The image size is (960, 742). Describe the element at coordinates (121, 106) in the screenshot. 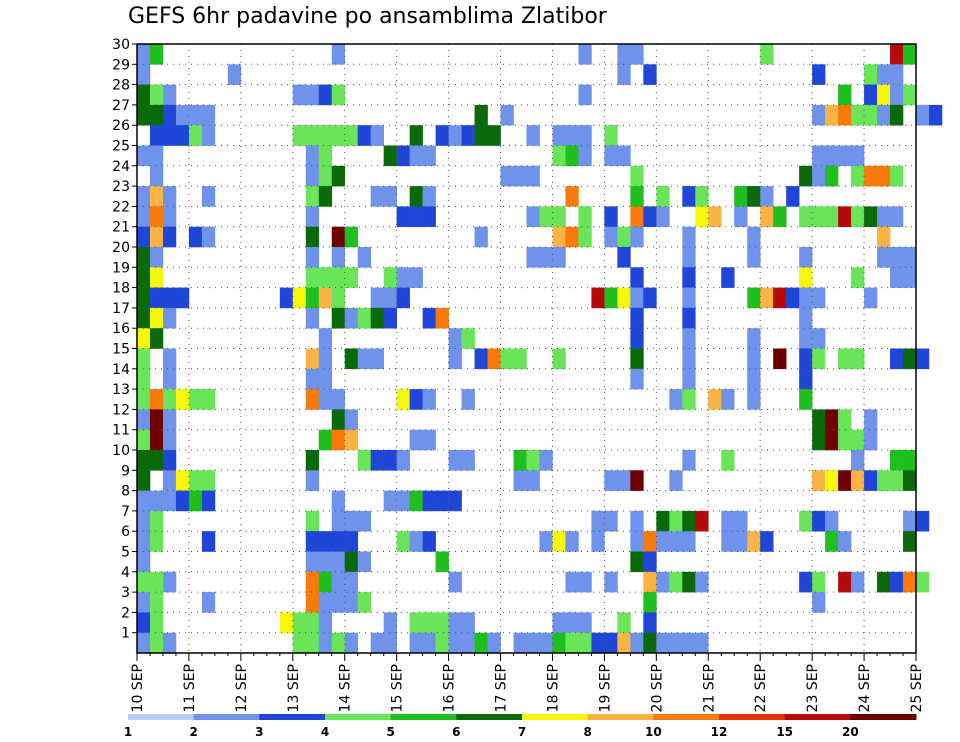

I see `y-tick-label: 27` at that location.